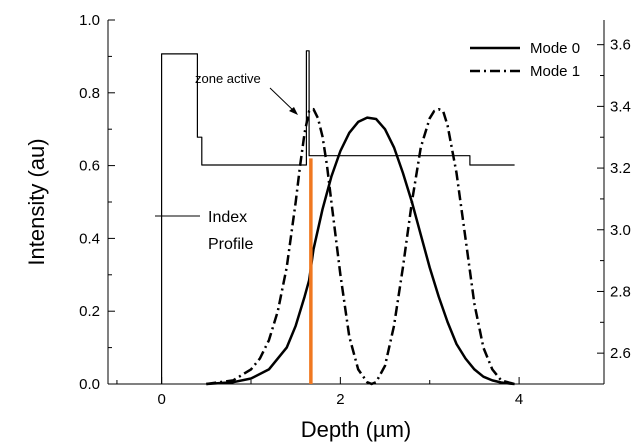 The width and height of the screenshot is (642, 448). Describe the element at coordinates (620, 230) in the screenshot. I see `y2-tick-label: 3.0` at that location.